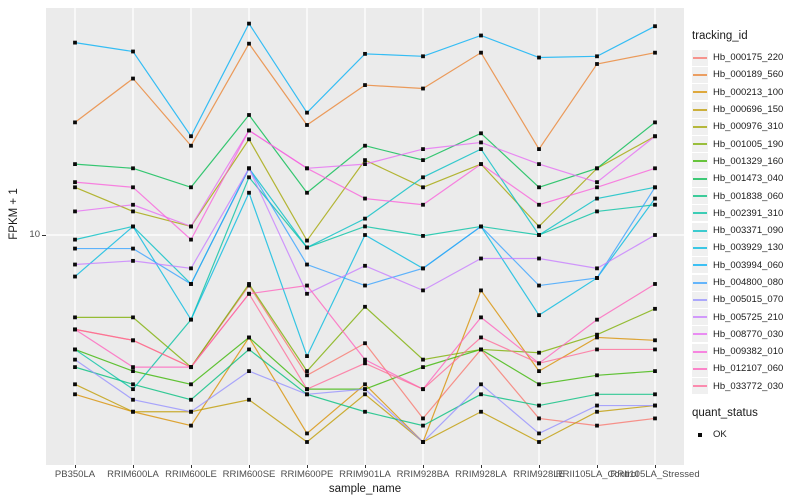 Image resolution: width=800 pixels, height=500 pixels. What do you see at coordinates (745, 247) in the screenshot?
I see `legend-item-Hb_003929_130: Hb_003929_130` at bounding box center [745, 247].